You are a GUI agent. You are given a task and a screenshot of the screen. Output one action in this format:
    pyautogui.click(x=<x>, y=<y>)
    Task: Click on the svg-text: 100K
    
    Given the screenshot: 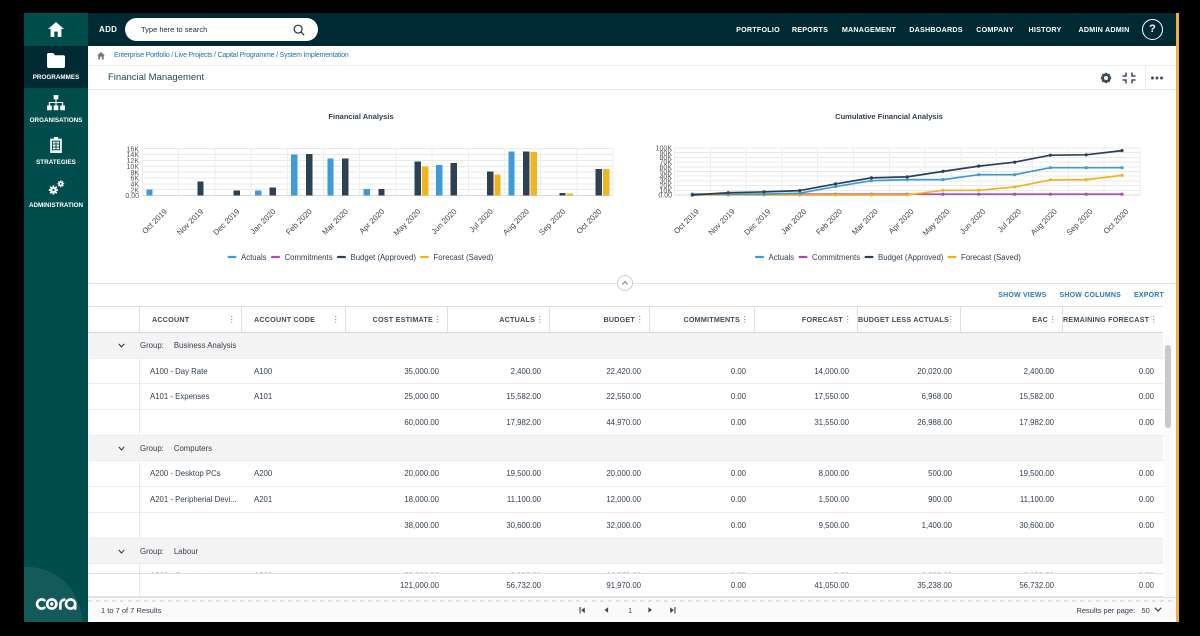 What is the action you would take?
    pyautogui.click(x=664, y=149)
    